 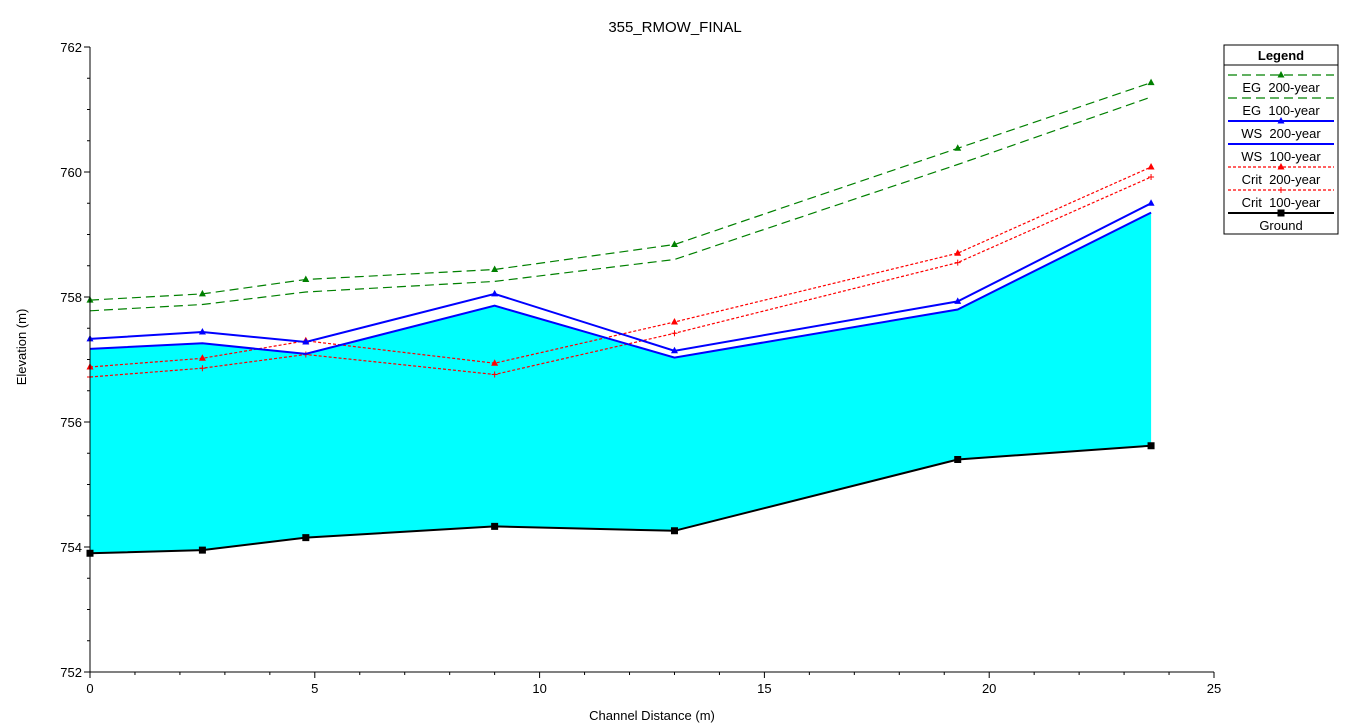 I want to click on legend-marker-eg-200-year, so click(x=1281, y=74).